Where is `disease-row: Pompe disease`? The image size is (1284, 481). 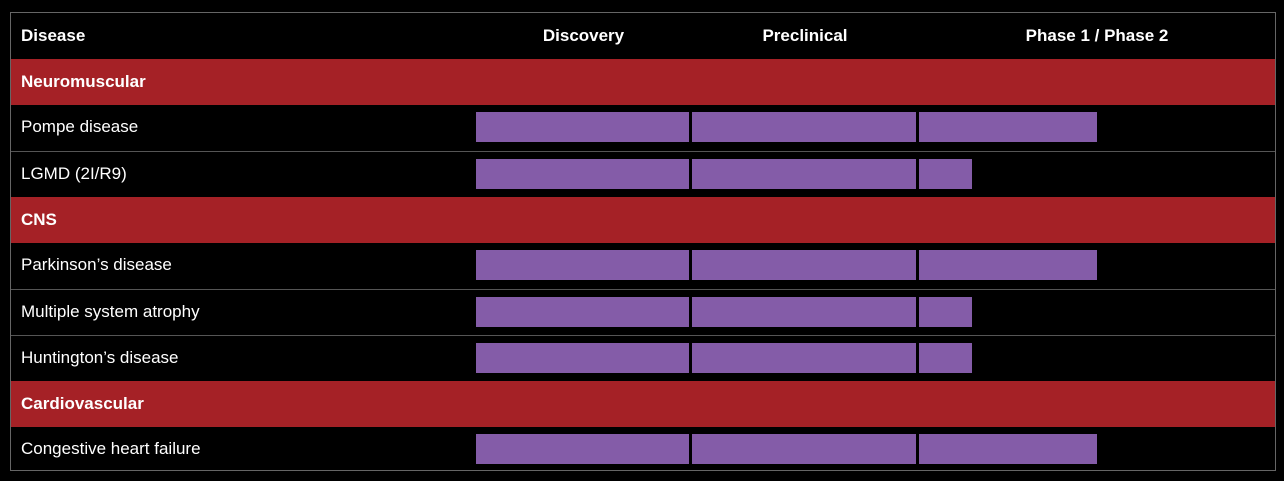 disease-row: Pompe disease is located at coordinates (643, 128).